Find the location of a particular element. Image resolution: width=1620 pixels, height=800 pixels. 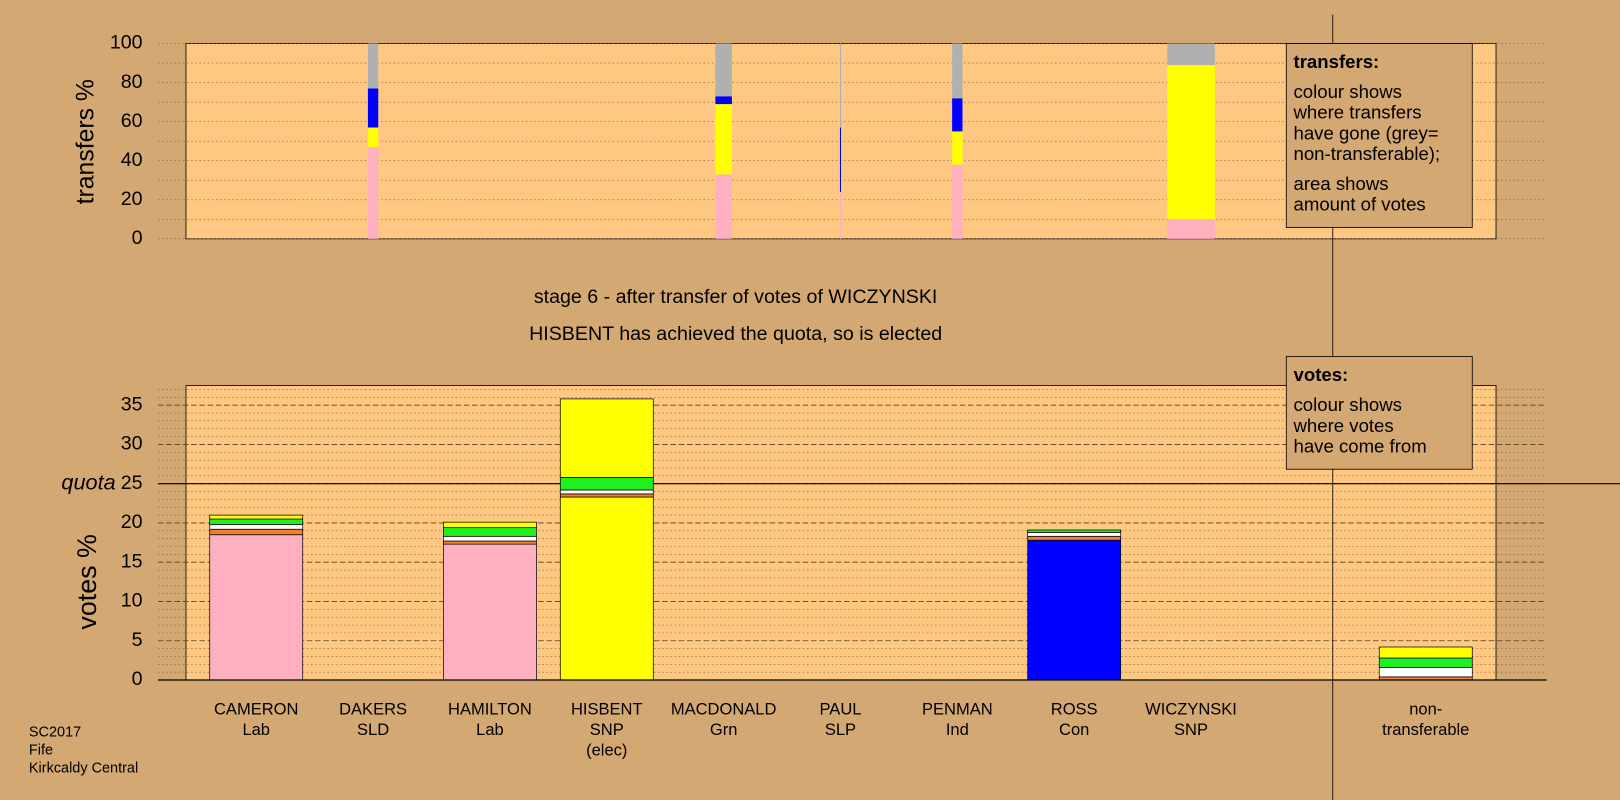

note-line: have gone (grey= is located at coordinates (1366, 132).